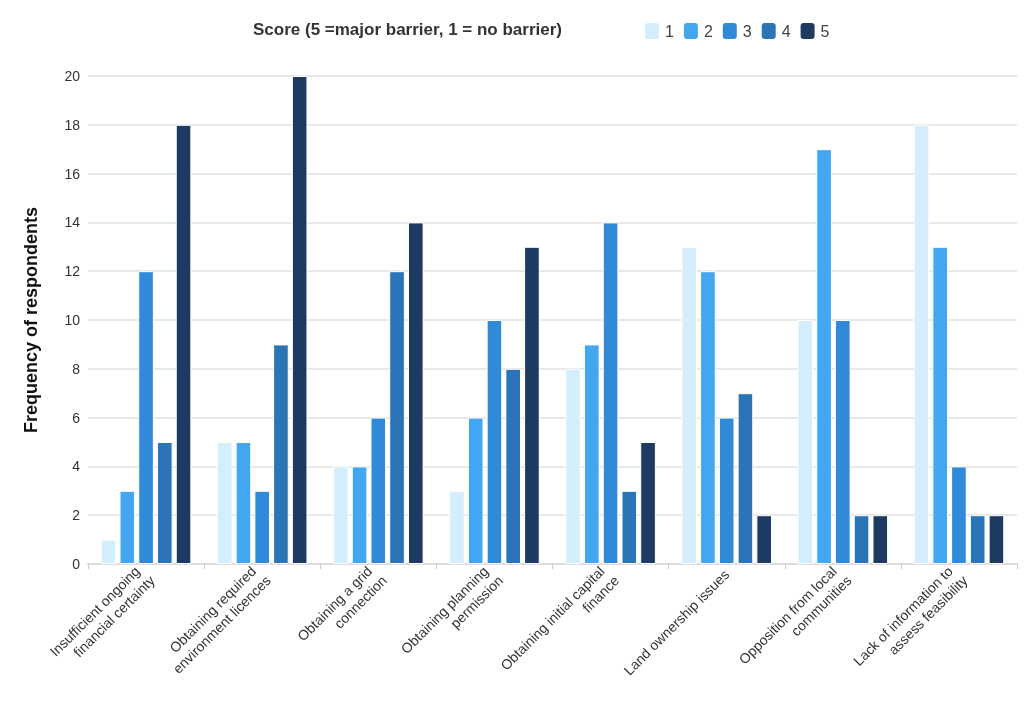 The width and height of the screenshot is (1035, 722). Describe the element at coordinates (747, 31) in the screenshot. I see `legend-label: 3` at that location.